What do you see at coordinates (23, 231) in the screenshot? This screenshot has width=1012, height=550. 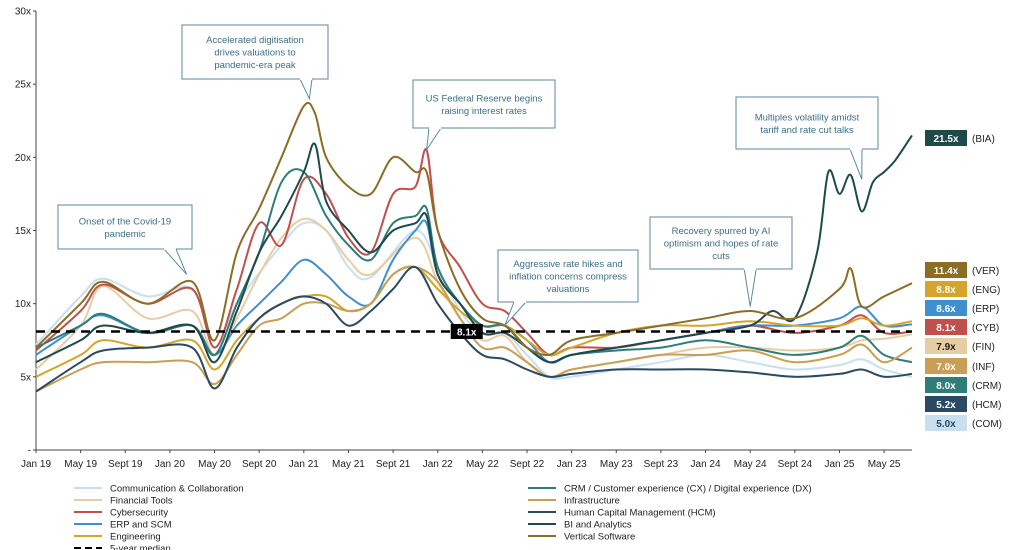 I see `y-tick-label: 15x` at bounding box center [23, 231].